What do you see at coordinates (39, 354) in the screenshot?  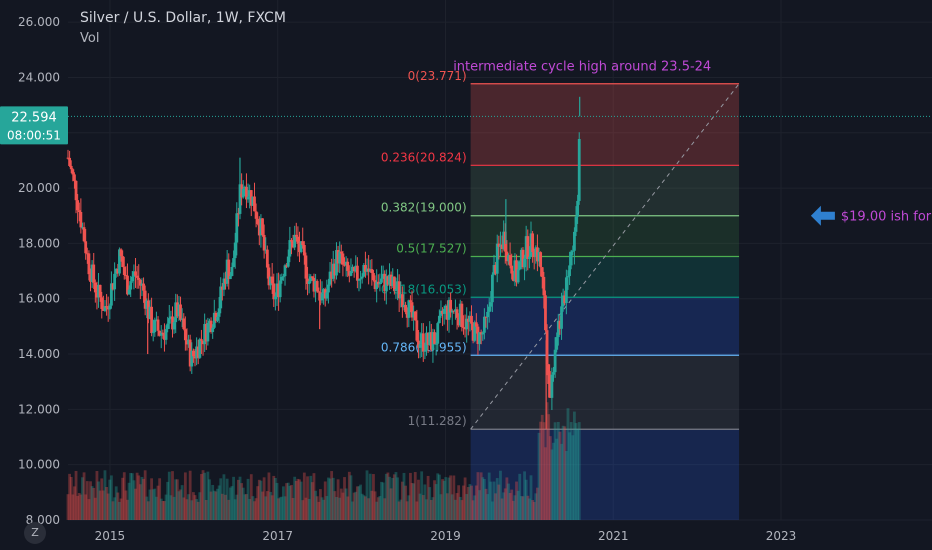 I see `y-tick-label: 14.000` at bounding box center [39, 354].